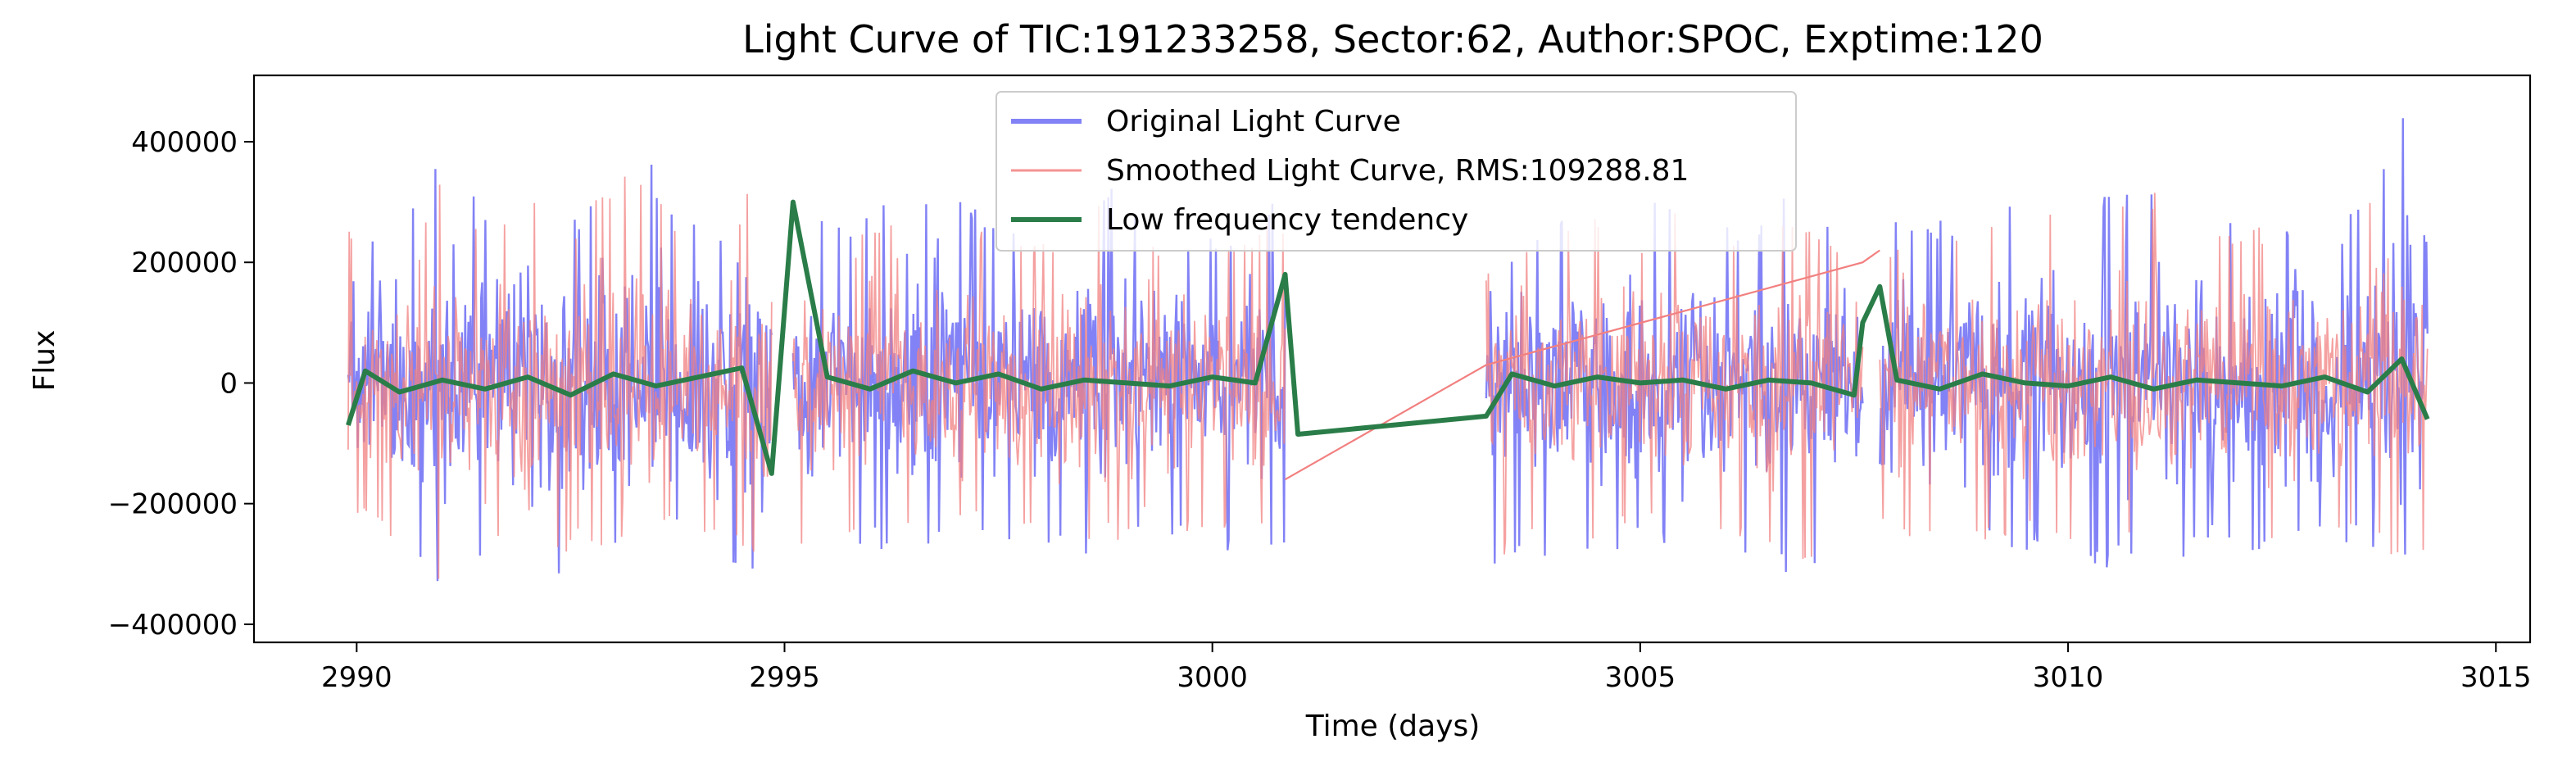 Image resolution: width=2576 pixels, height=771 pixels. I want to click on y-tick-label: 200000, so click(184, 263).